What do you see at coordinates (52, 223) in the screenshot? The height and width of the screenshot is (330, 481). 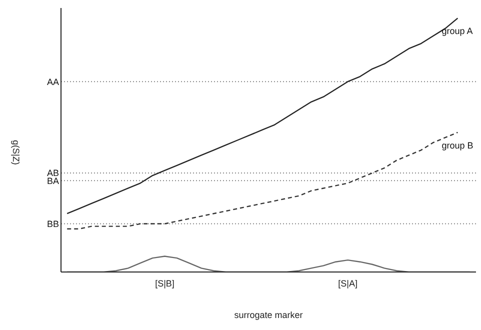 I see `ref-line-label: BB` at bounding box center [52, 223].